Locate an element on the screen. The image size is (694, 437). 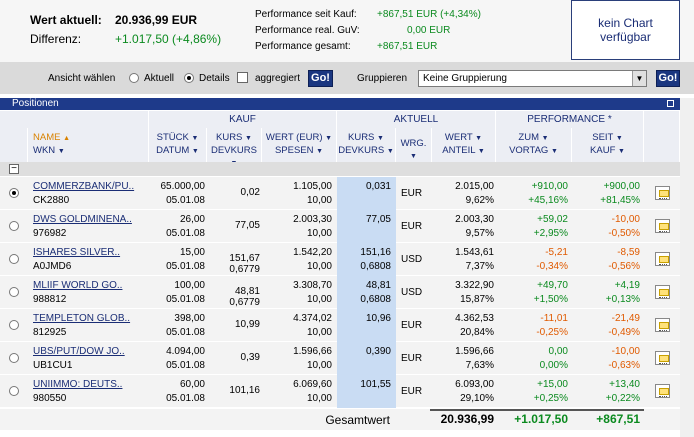
cell-wrg: USD is located at coordinates (412, 292).